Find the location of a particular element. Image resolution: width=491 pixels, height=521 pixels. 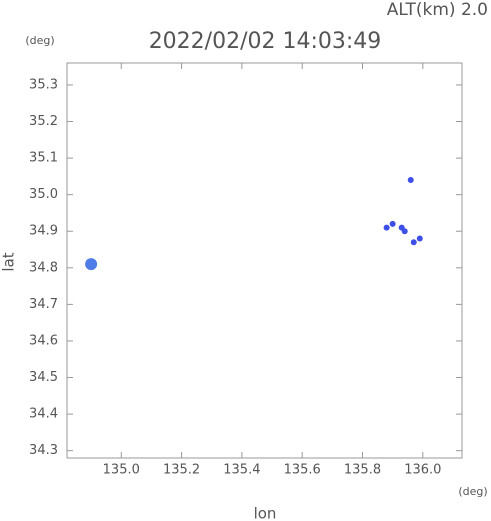

x-tick-label: 136.0 is located at coordinates (422, 470).